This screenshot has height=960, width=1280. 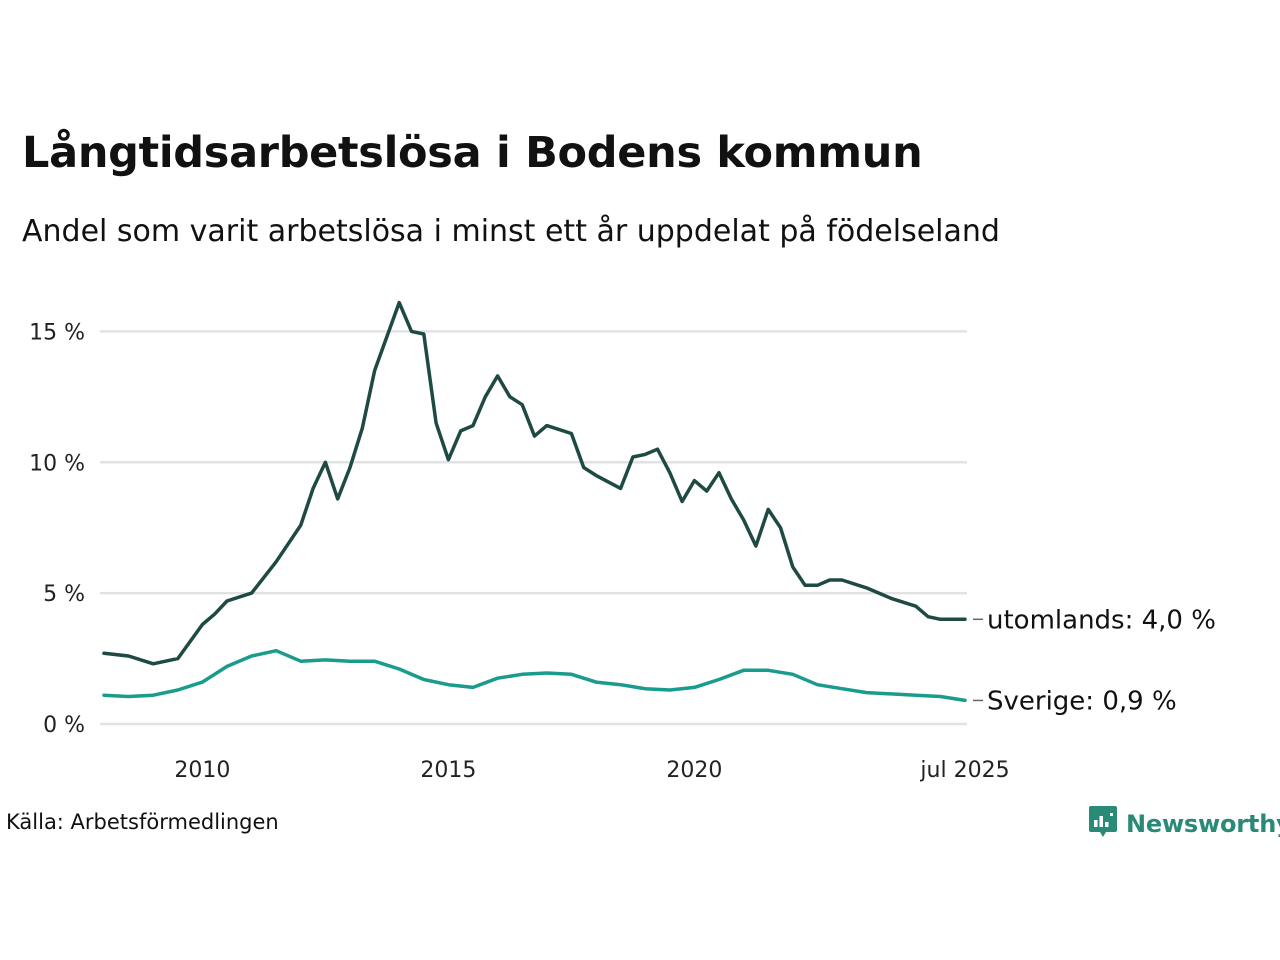 What do you see at coordinates (534, 675) in the screenshot?
I see `series-line-sverige` at bounding box center [534, 675].